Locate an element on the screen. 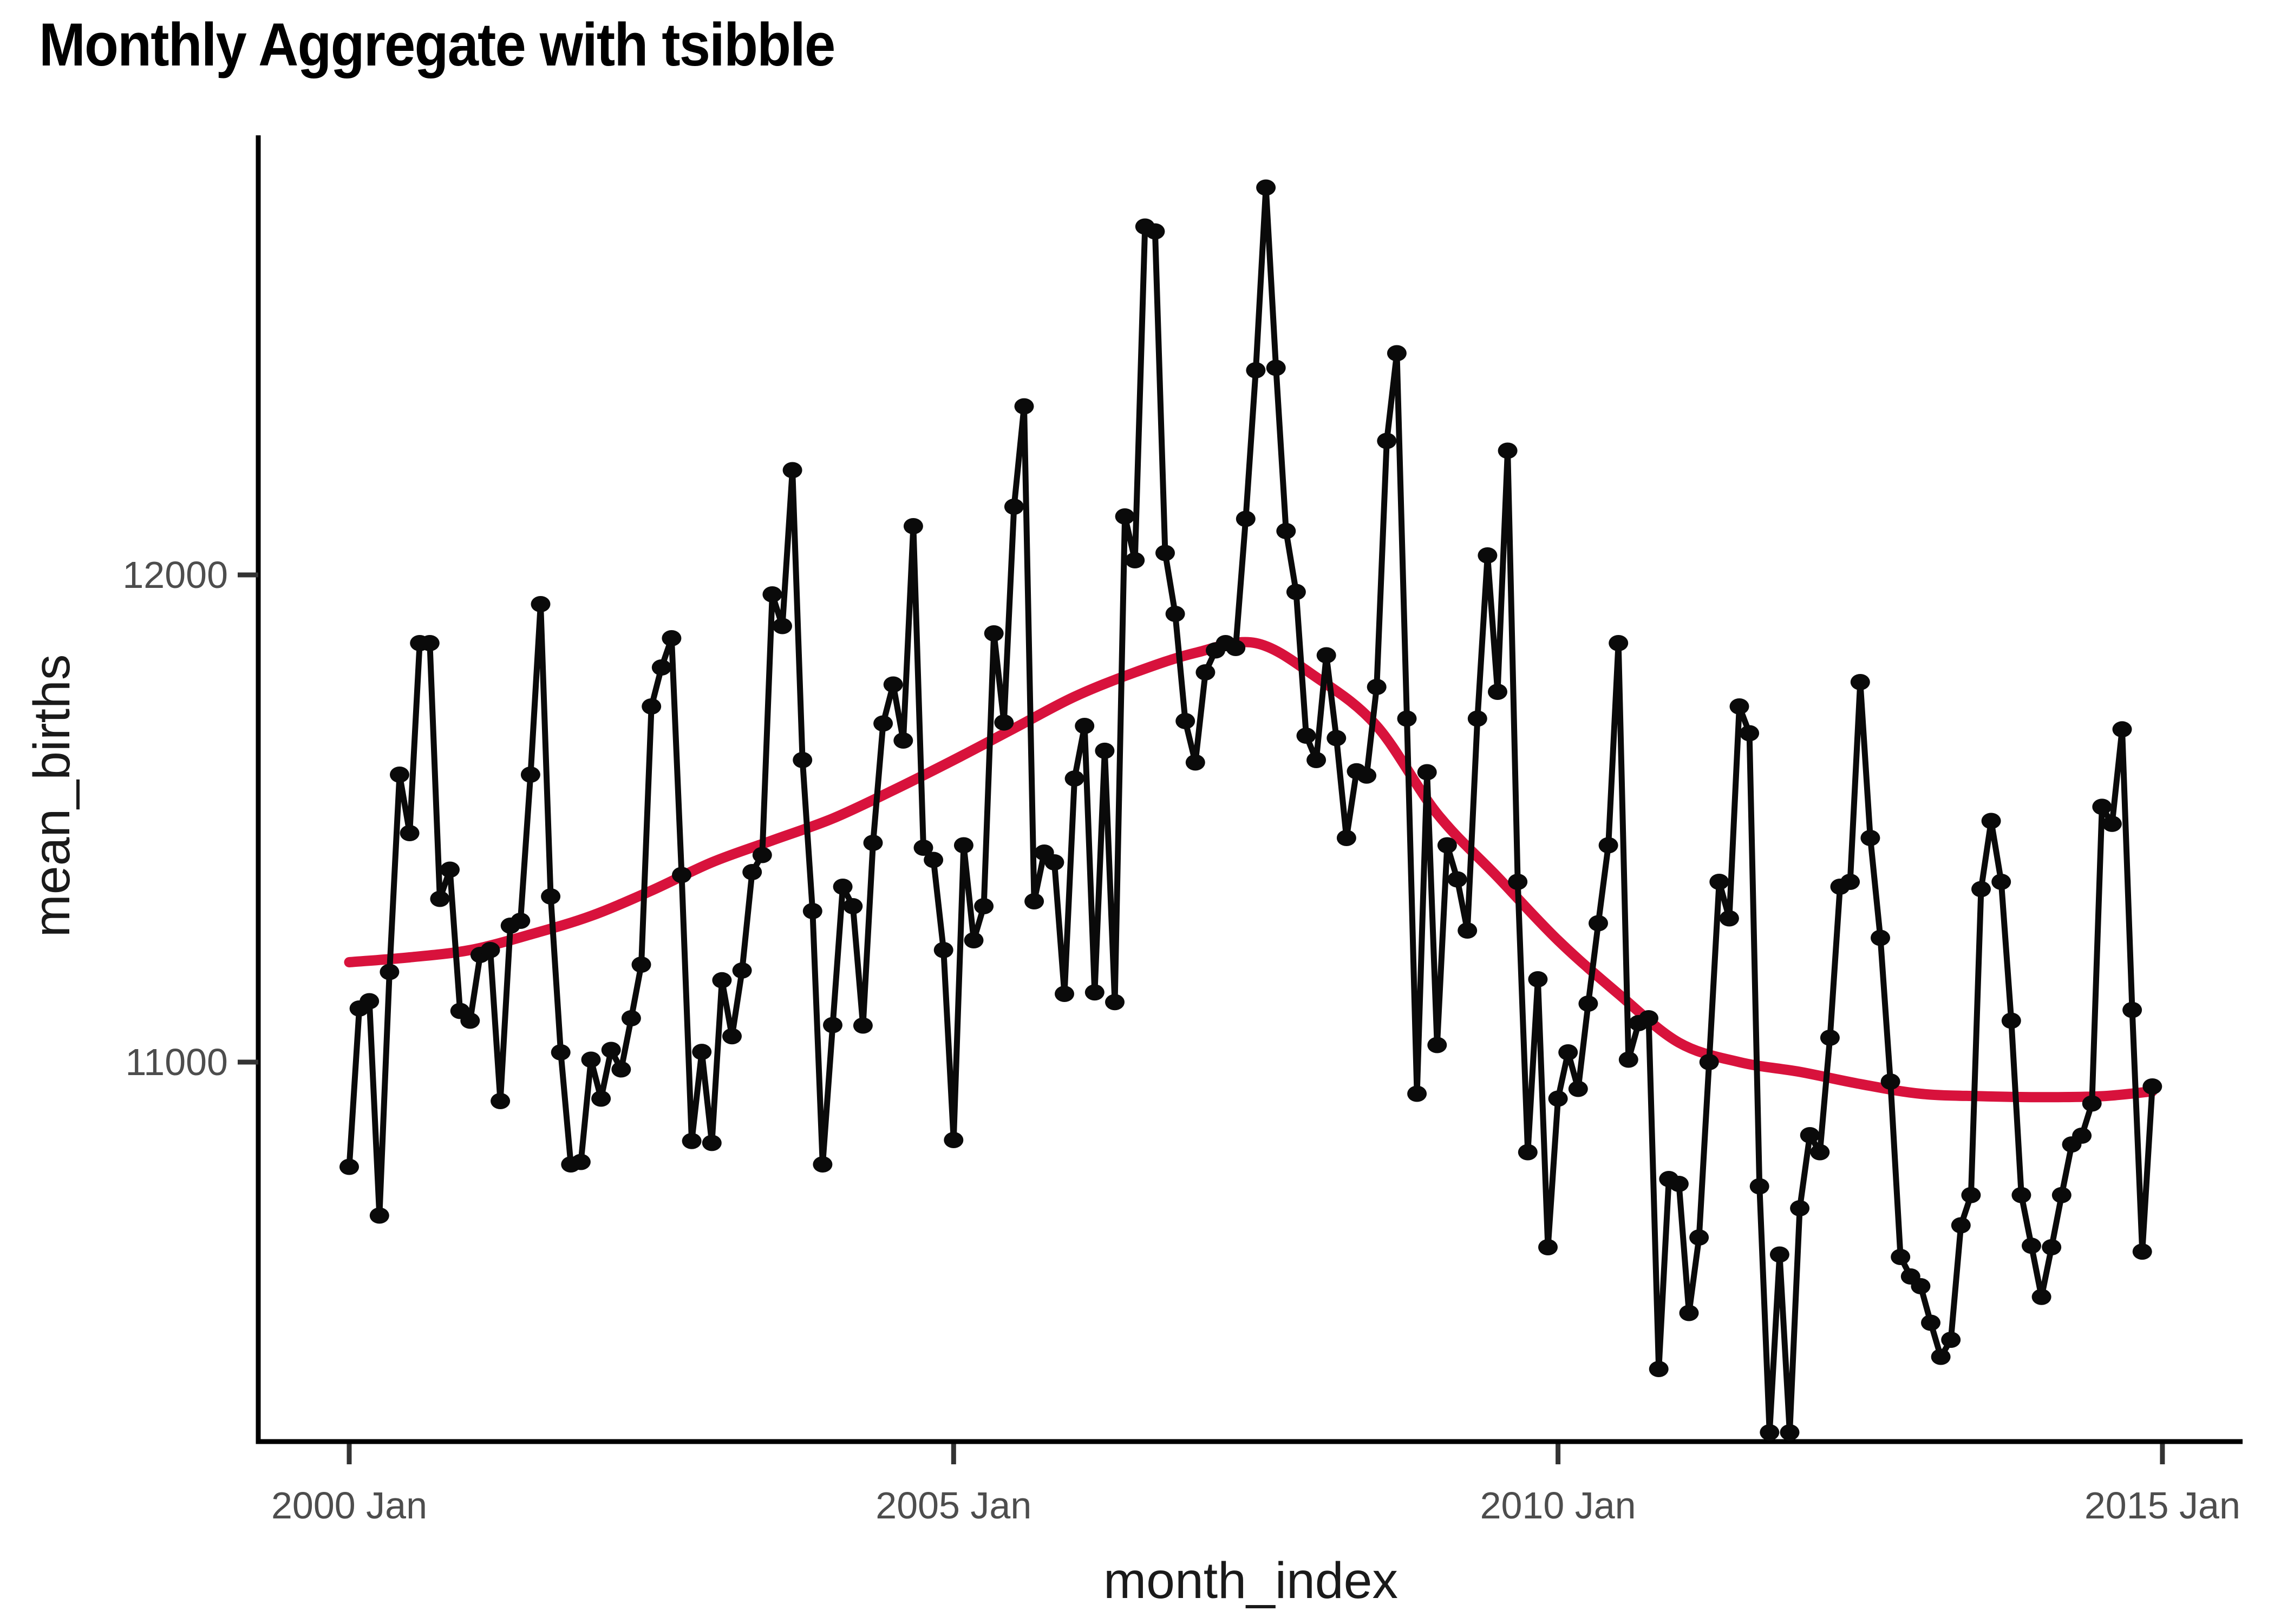 This screenshot has height=1624, width=2274. x-tick-label: 2010 Jan is located at coordinates (1558, 1506).